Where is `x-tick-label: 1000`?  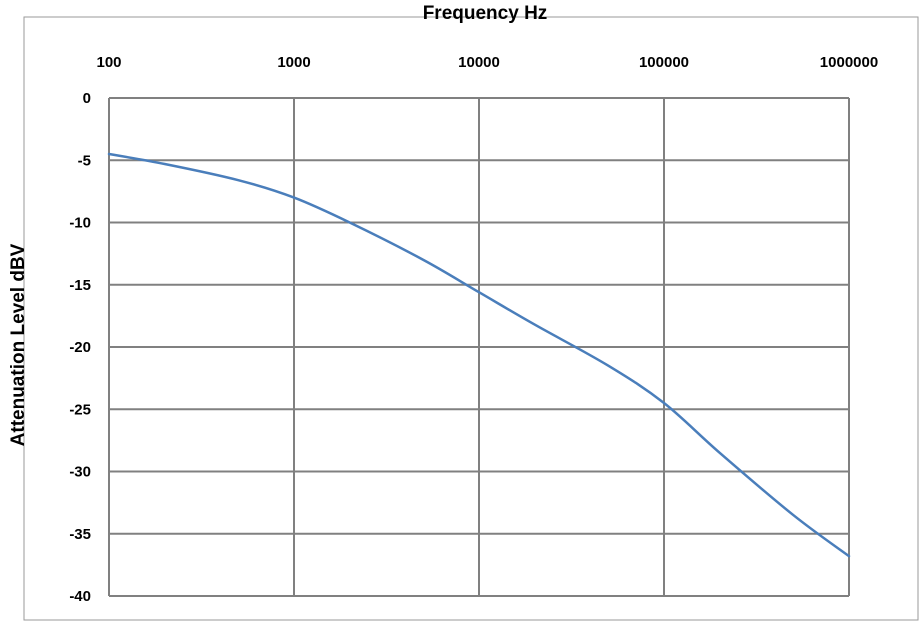
x-tick-label: 1000 is located at coordinates (293, 62).